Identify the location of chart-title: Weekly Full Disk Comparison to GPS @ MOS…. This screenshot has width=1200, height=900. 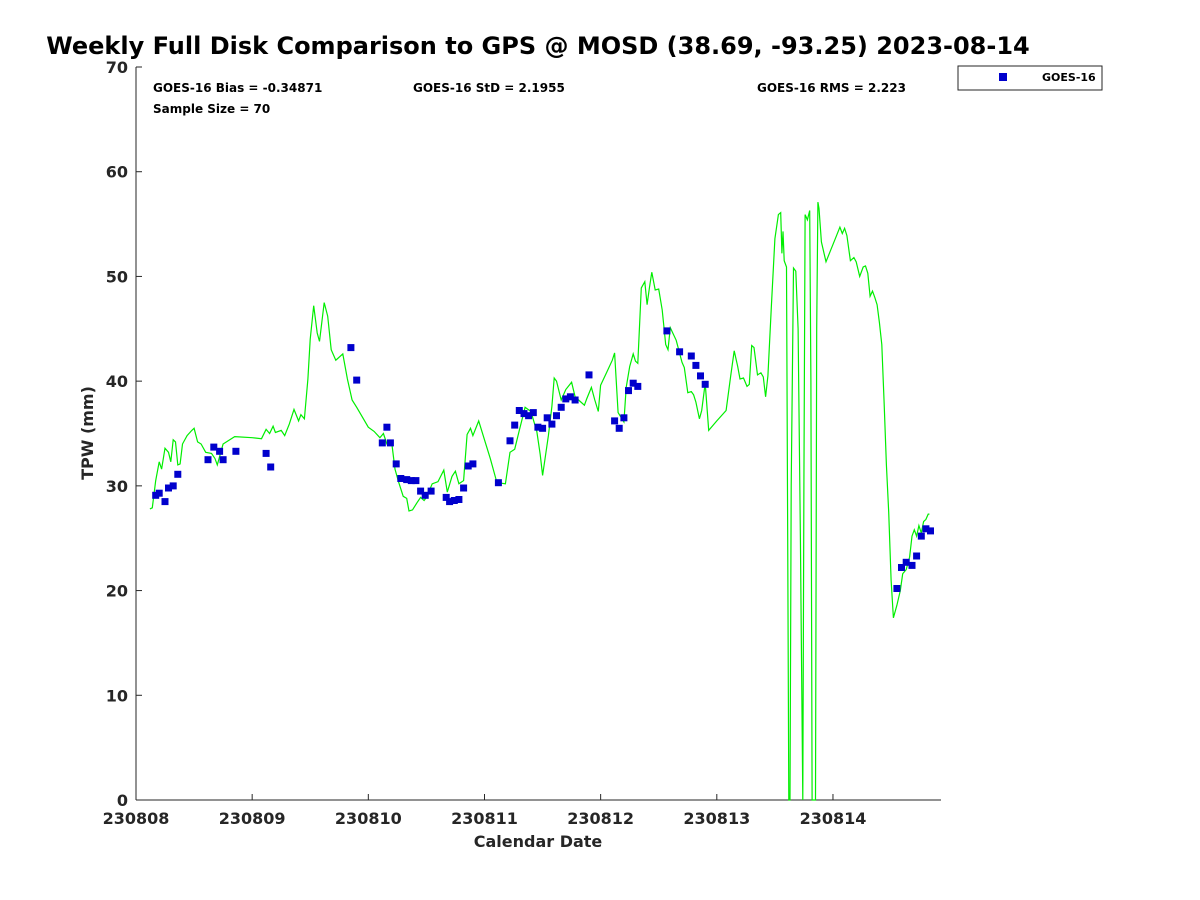
(537, 46).